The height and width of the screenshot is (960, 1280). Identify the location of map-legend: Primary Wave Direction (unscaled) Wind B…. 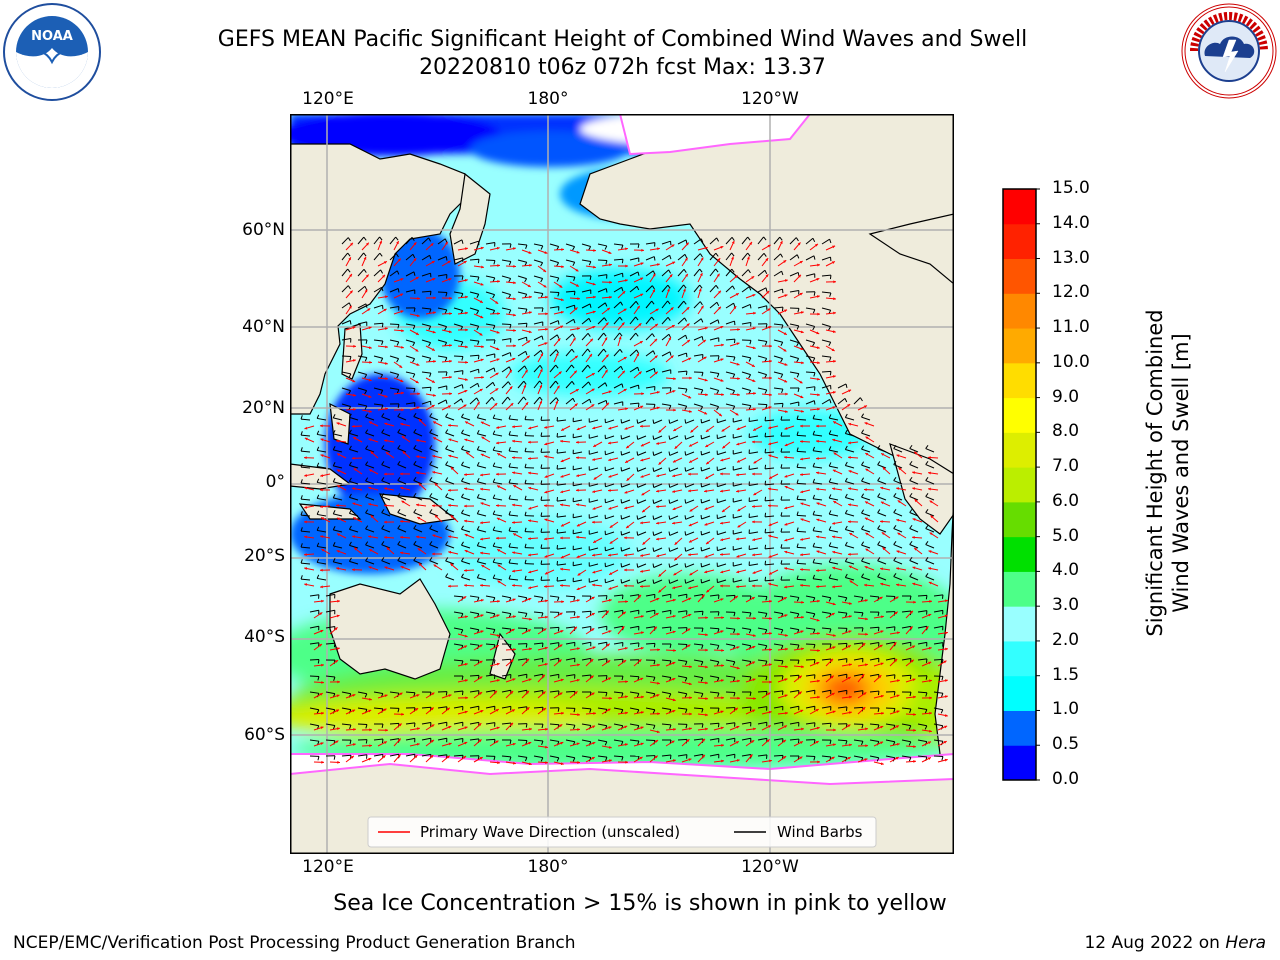
(622, 832).